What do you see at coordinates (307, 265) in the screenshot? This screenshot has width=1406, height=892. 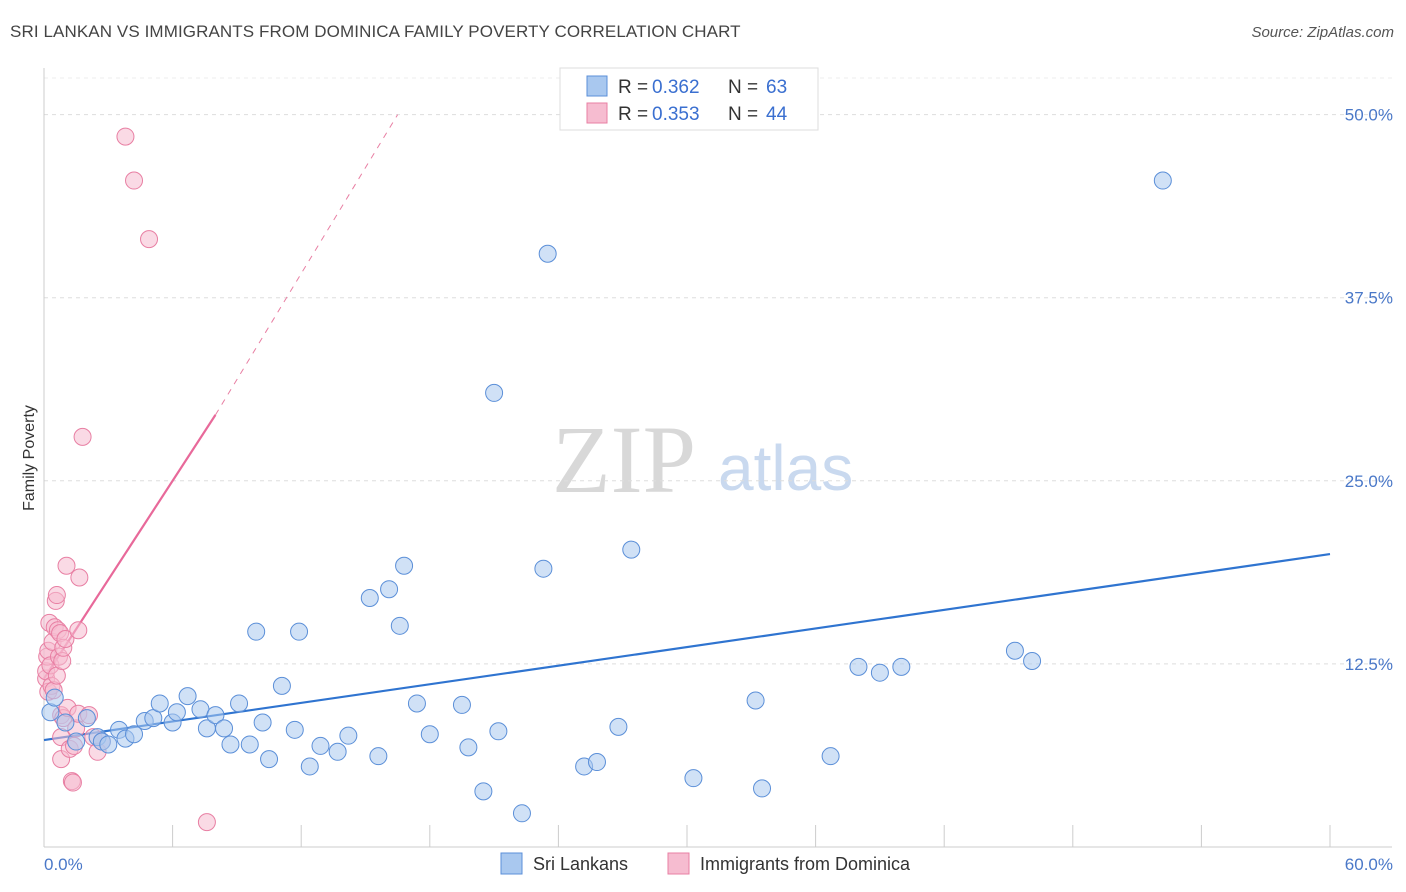 I see `trend-line-dominica-extension` at bounding box center [307, 265].